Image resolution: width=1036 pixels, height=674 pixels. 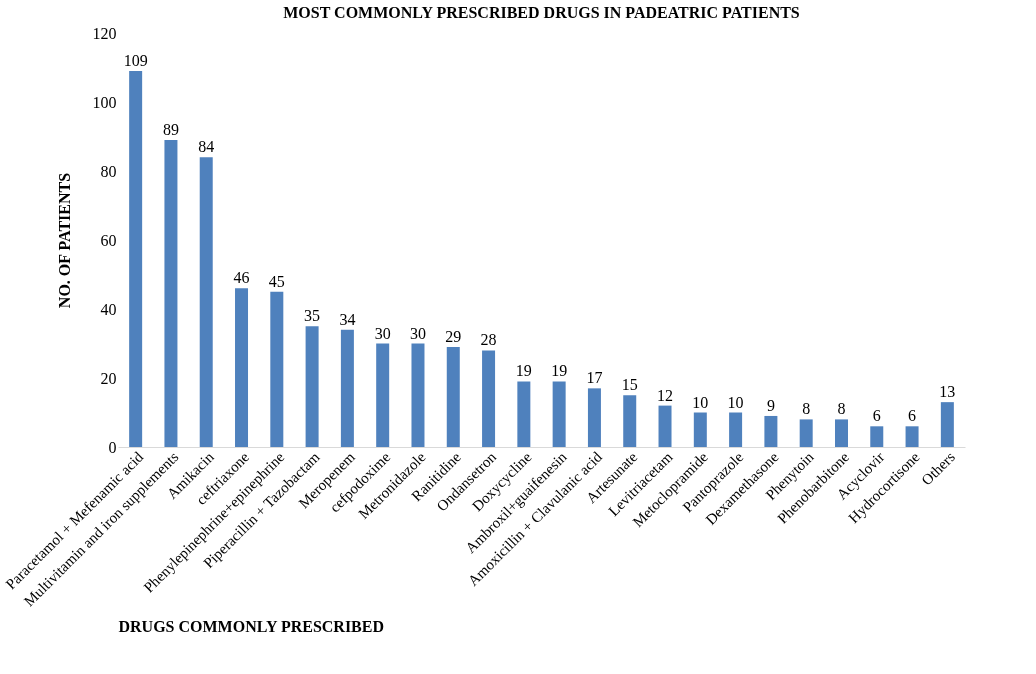 I want to click on data-label: 12, so click(x=665, y=395).